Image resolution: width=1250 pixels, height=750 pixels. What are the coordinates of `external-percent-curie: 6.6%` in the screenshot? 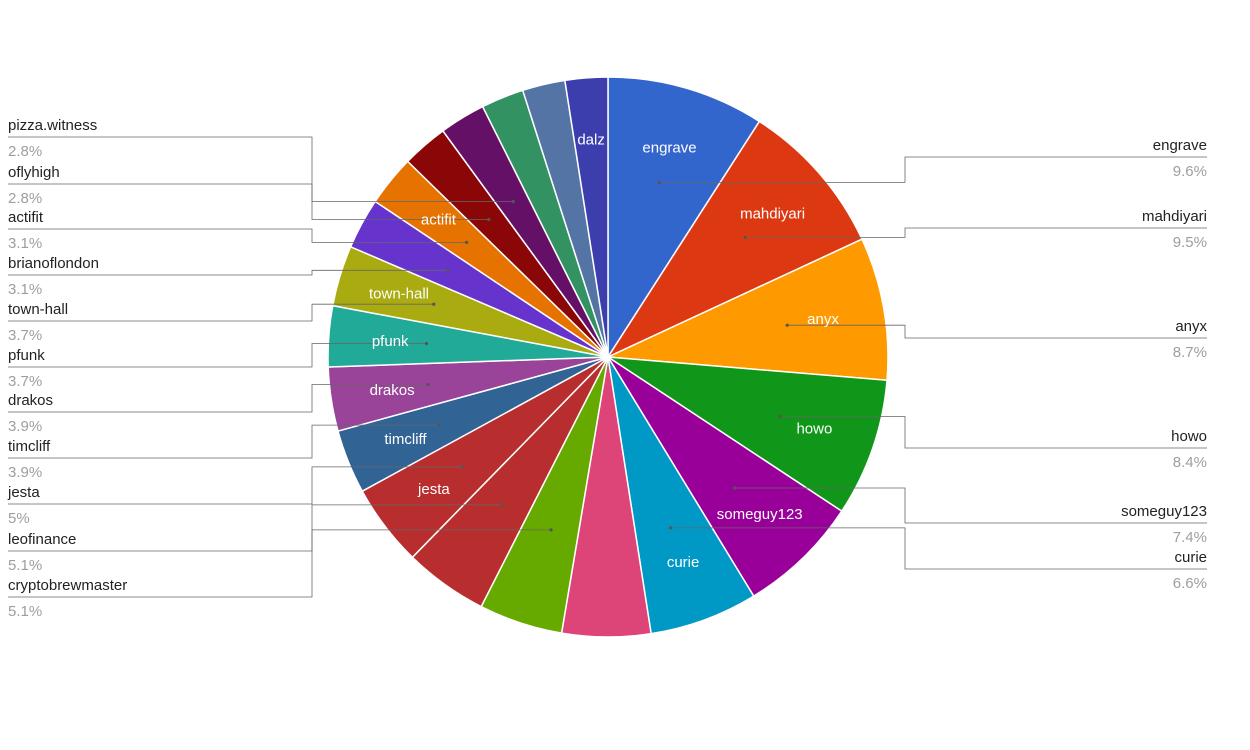 It's located at (1190, 583).